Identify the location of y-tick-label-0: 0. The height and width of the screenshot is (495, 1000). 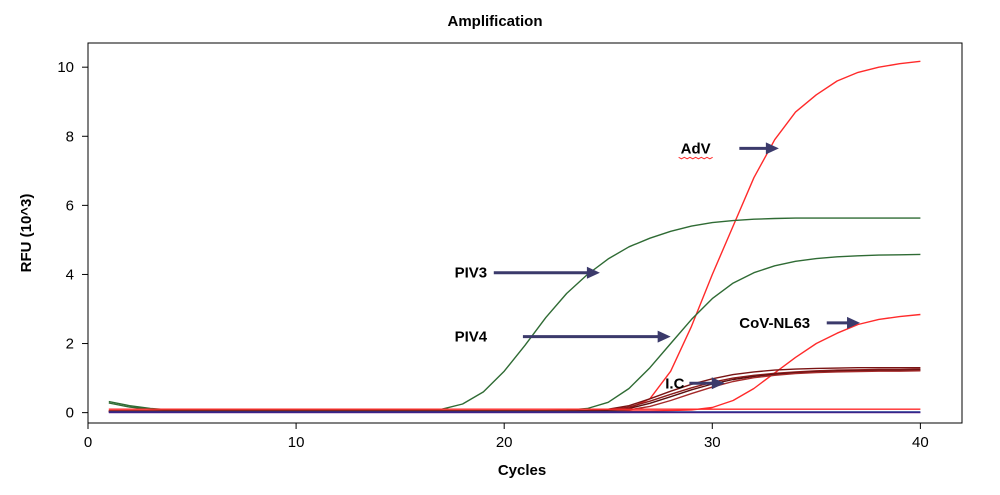
(70, 413).